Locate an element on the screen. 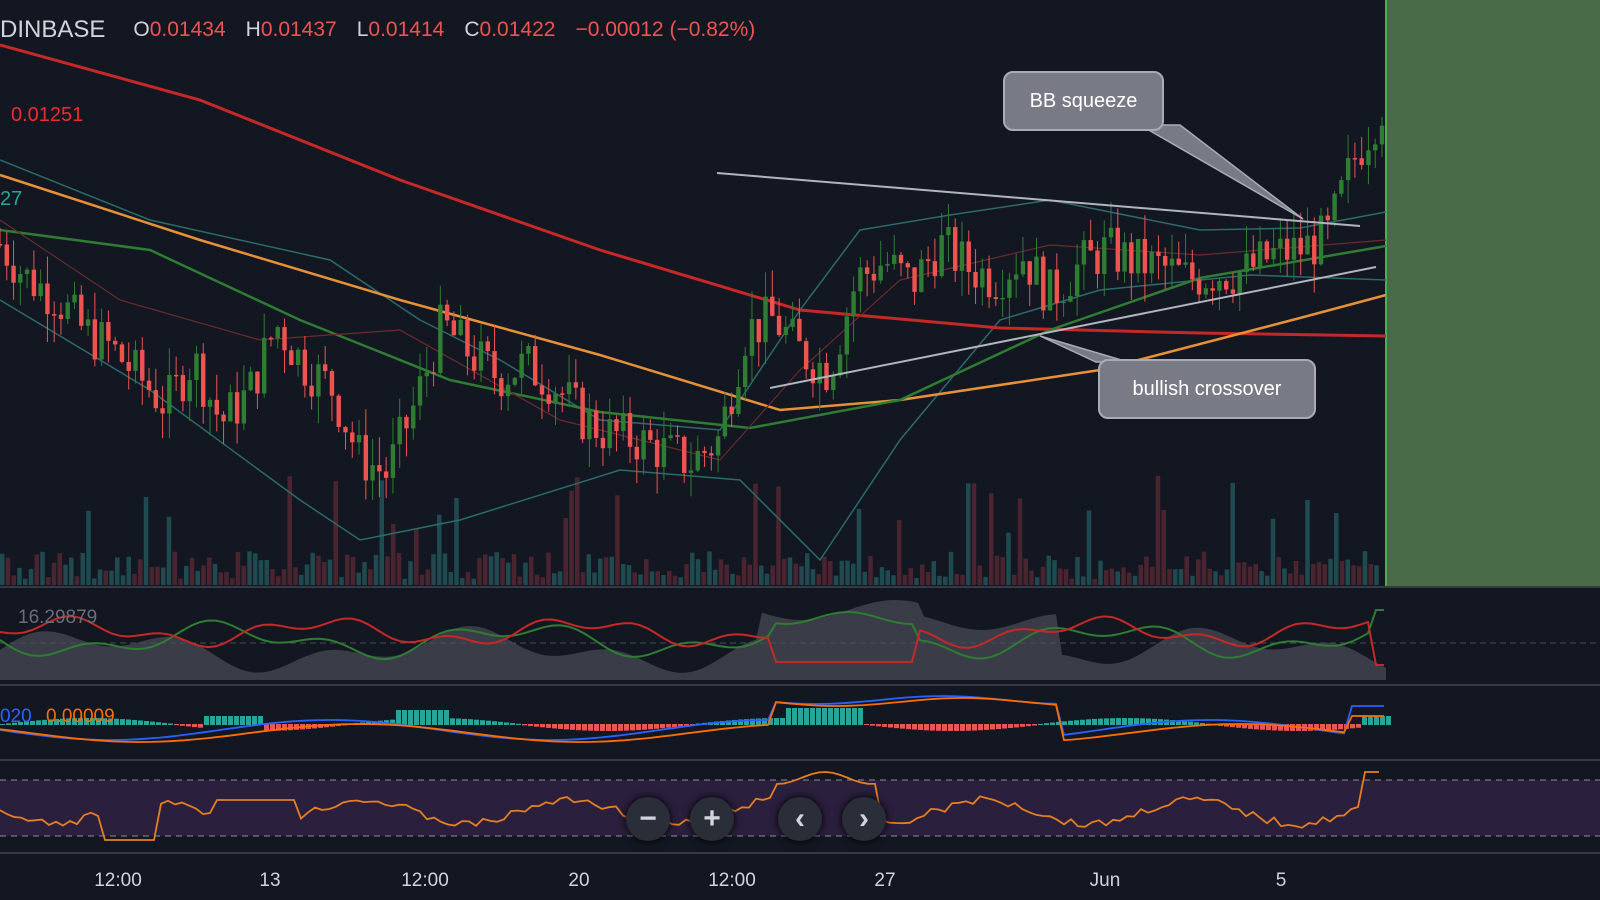 Image resolution: width=1600 pixels, height=900 pixels. zoom-out-button: − is located at coordinates (648, 819).